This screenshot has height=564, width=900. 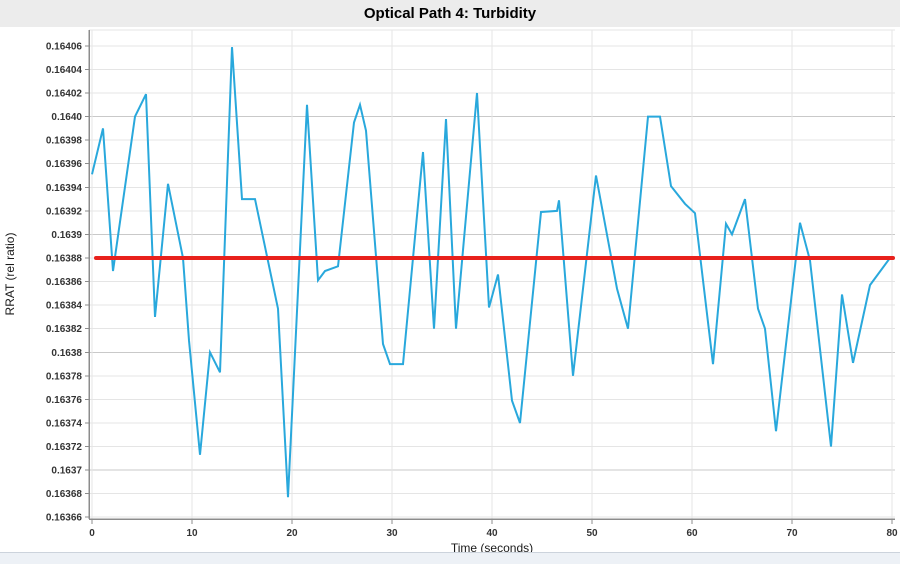 What do you see at coordinates (64, 94) in the screenshot?
I see `y-tick-label: 0.16402` at bounding box center [64, 94].